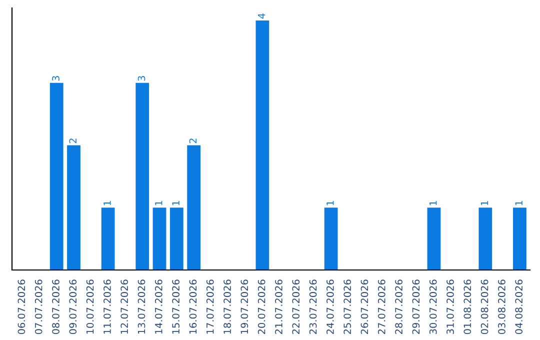 The image size is (540, 340). Describe the element at coordinates (364, 307) in the screenshot. I see `x-tick-label: 26.07.2026` at that location.